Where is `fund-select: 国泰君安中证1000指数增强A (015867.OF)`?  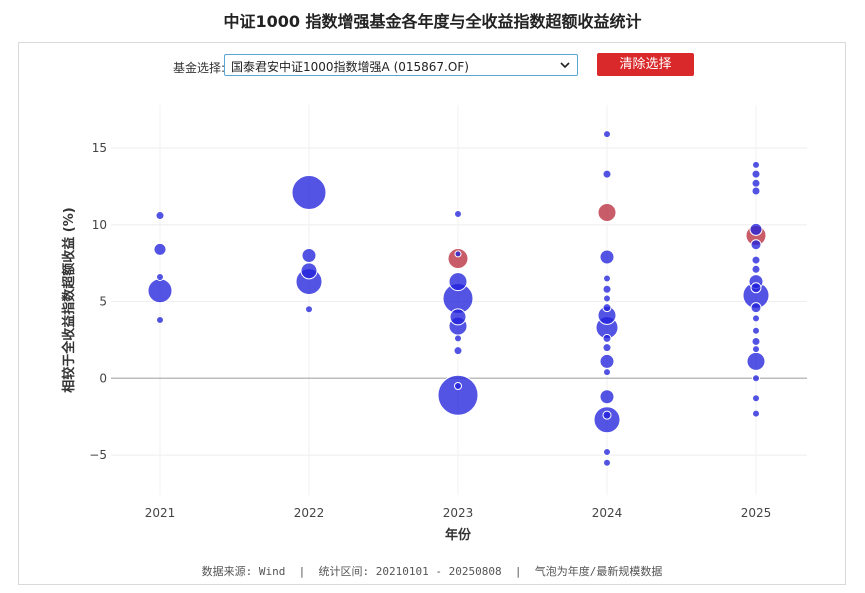
fund-select: 国泰君安中证1000指数增强A (015867.OF) is located at coordinates (401, 65).